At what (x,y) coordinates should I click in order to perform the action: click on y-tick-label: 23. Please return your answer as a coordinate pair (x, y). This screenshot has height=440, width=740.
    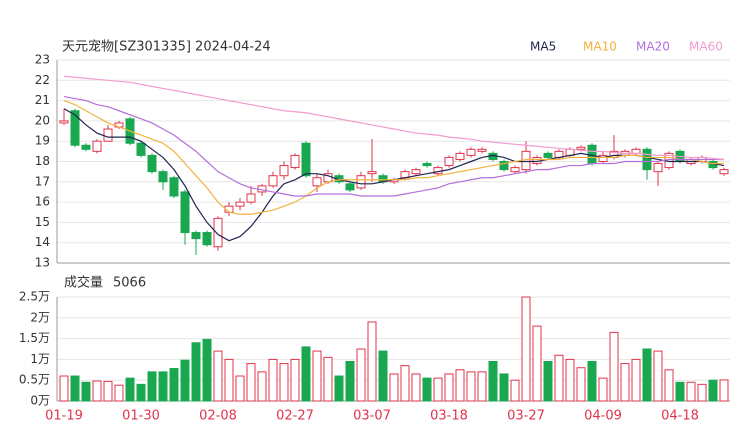
    Looking at the image, I should click on (42, 60).